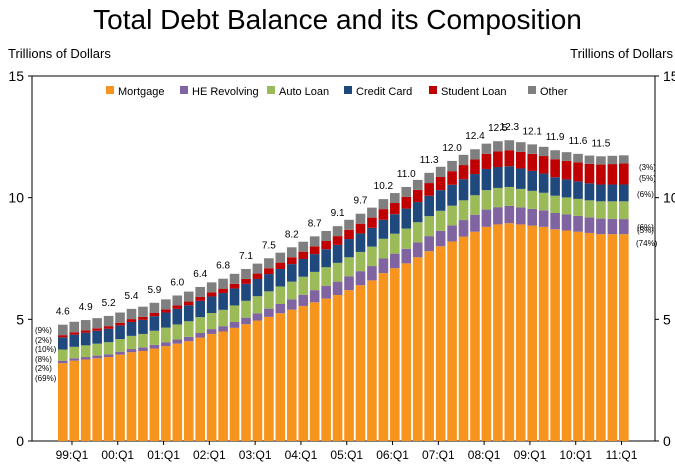 This screenshot has width=675, height=472. Describe the element at coordinates (86, 307) in the screenshot. I see `bar-total-label: 4.9` at that location.